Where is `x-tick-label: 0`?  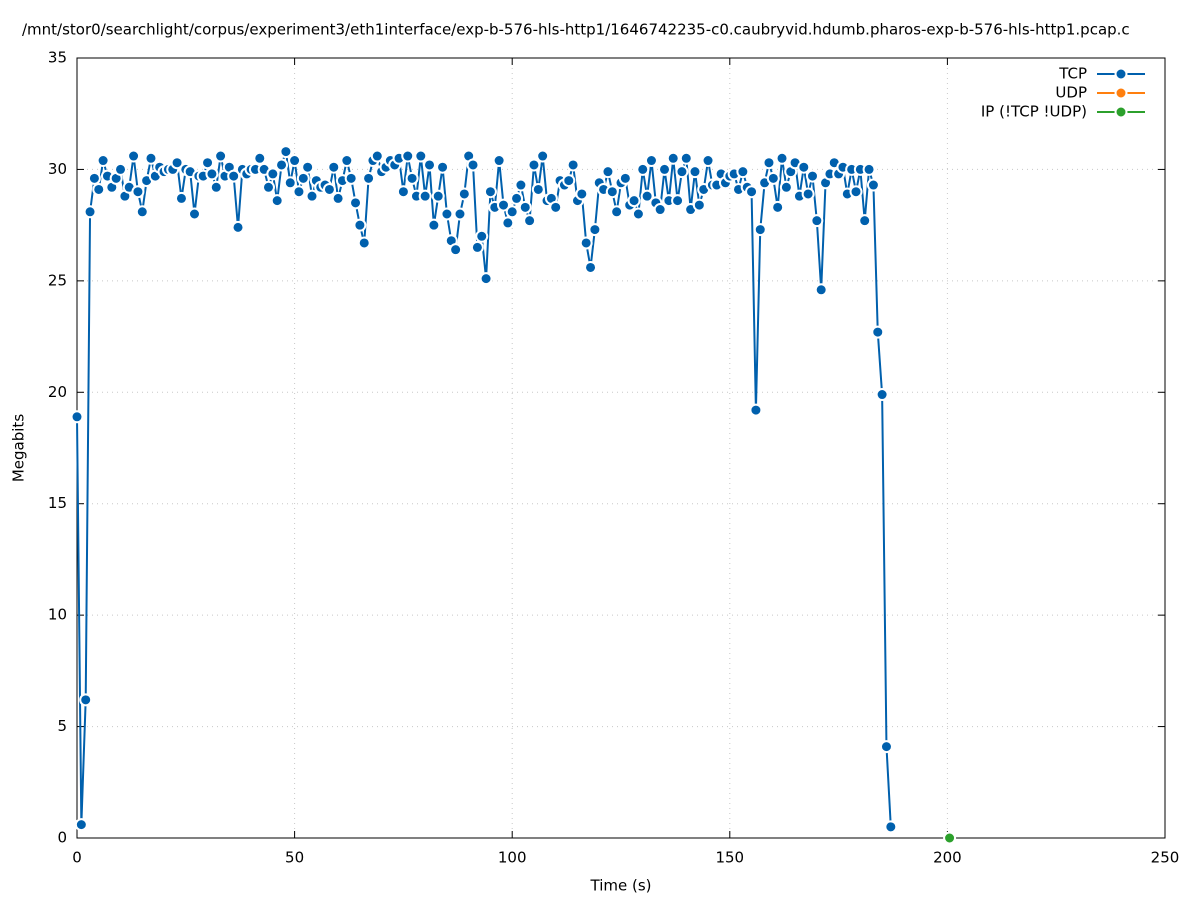
x-tick-label: 0 is located at coordinates (77, 858).